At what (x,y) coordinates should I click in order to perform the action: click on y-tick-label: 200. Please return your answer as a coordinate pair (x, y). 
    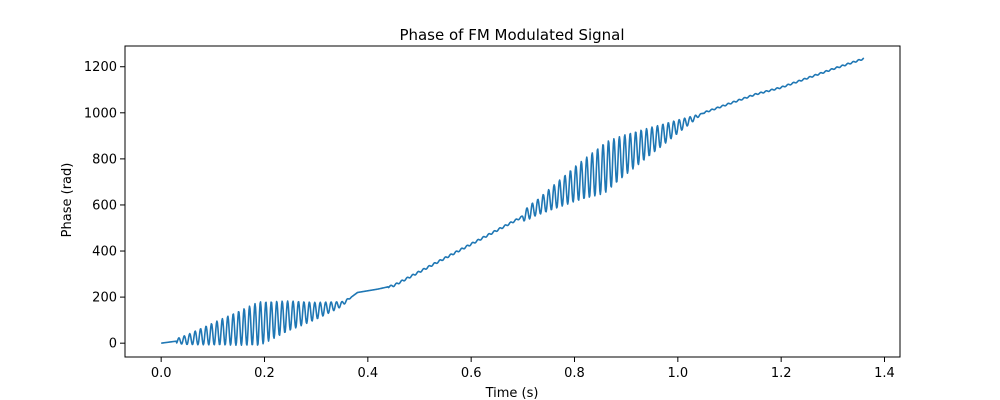
    Looking at the image, I should click on (104, 298).